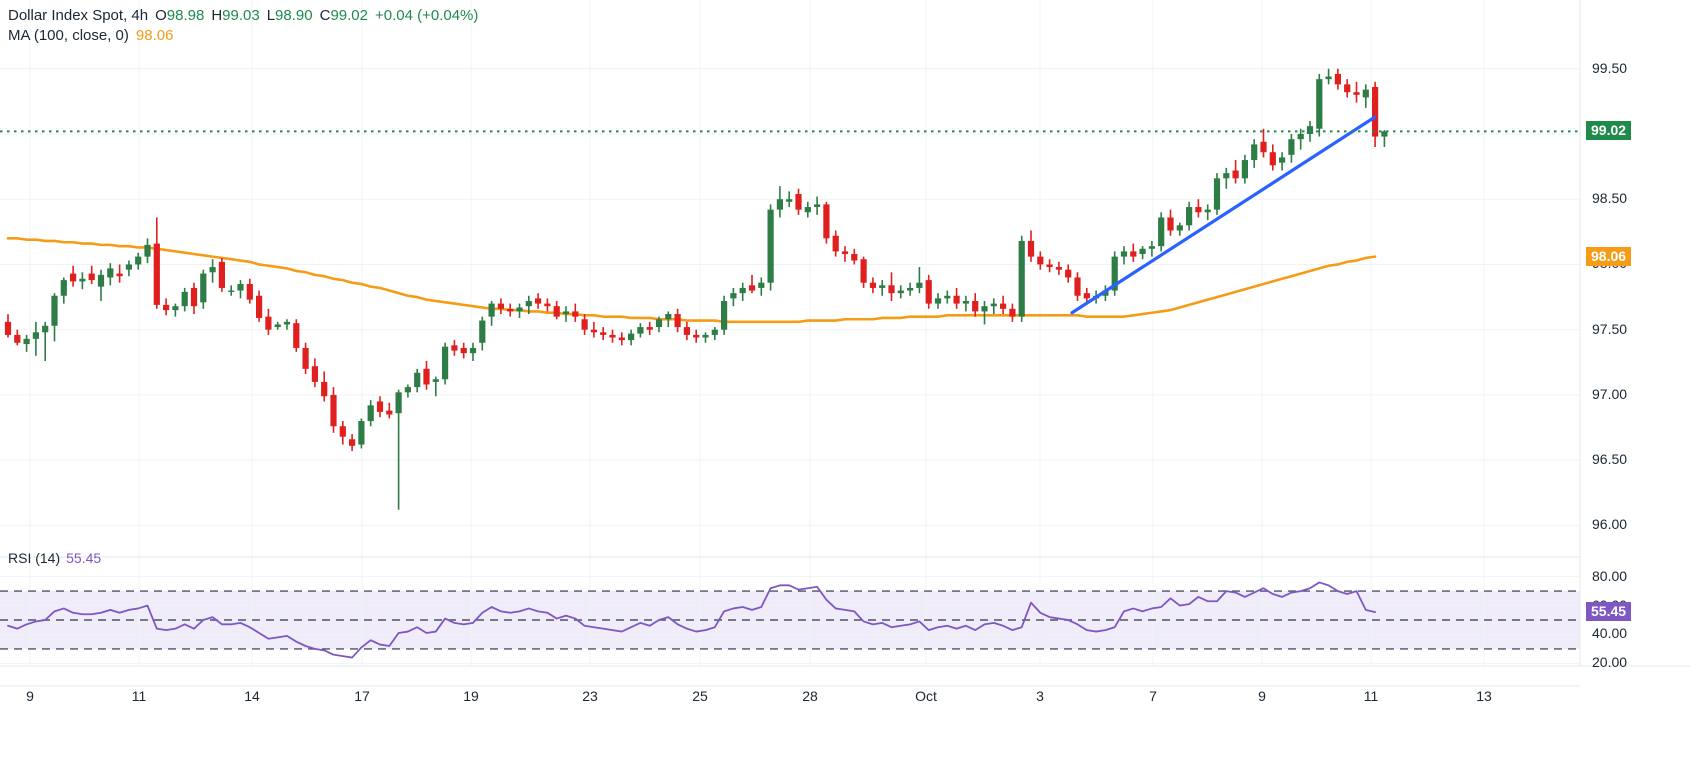  What do you see at coordinates (590, 696) in the screenshot?
I see `time-axis-tick: 23` at bounding box center [590, 696].